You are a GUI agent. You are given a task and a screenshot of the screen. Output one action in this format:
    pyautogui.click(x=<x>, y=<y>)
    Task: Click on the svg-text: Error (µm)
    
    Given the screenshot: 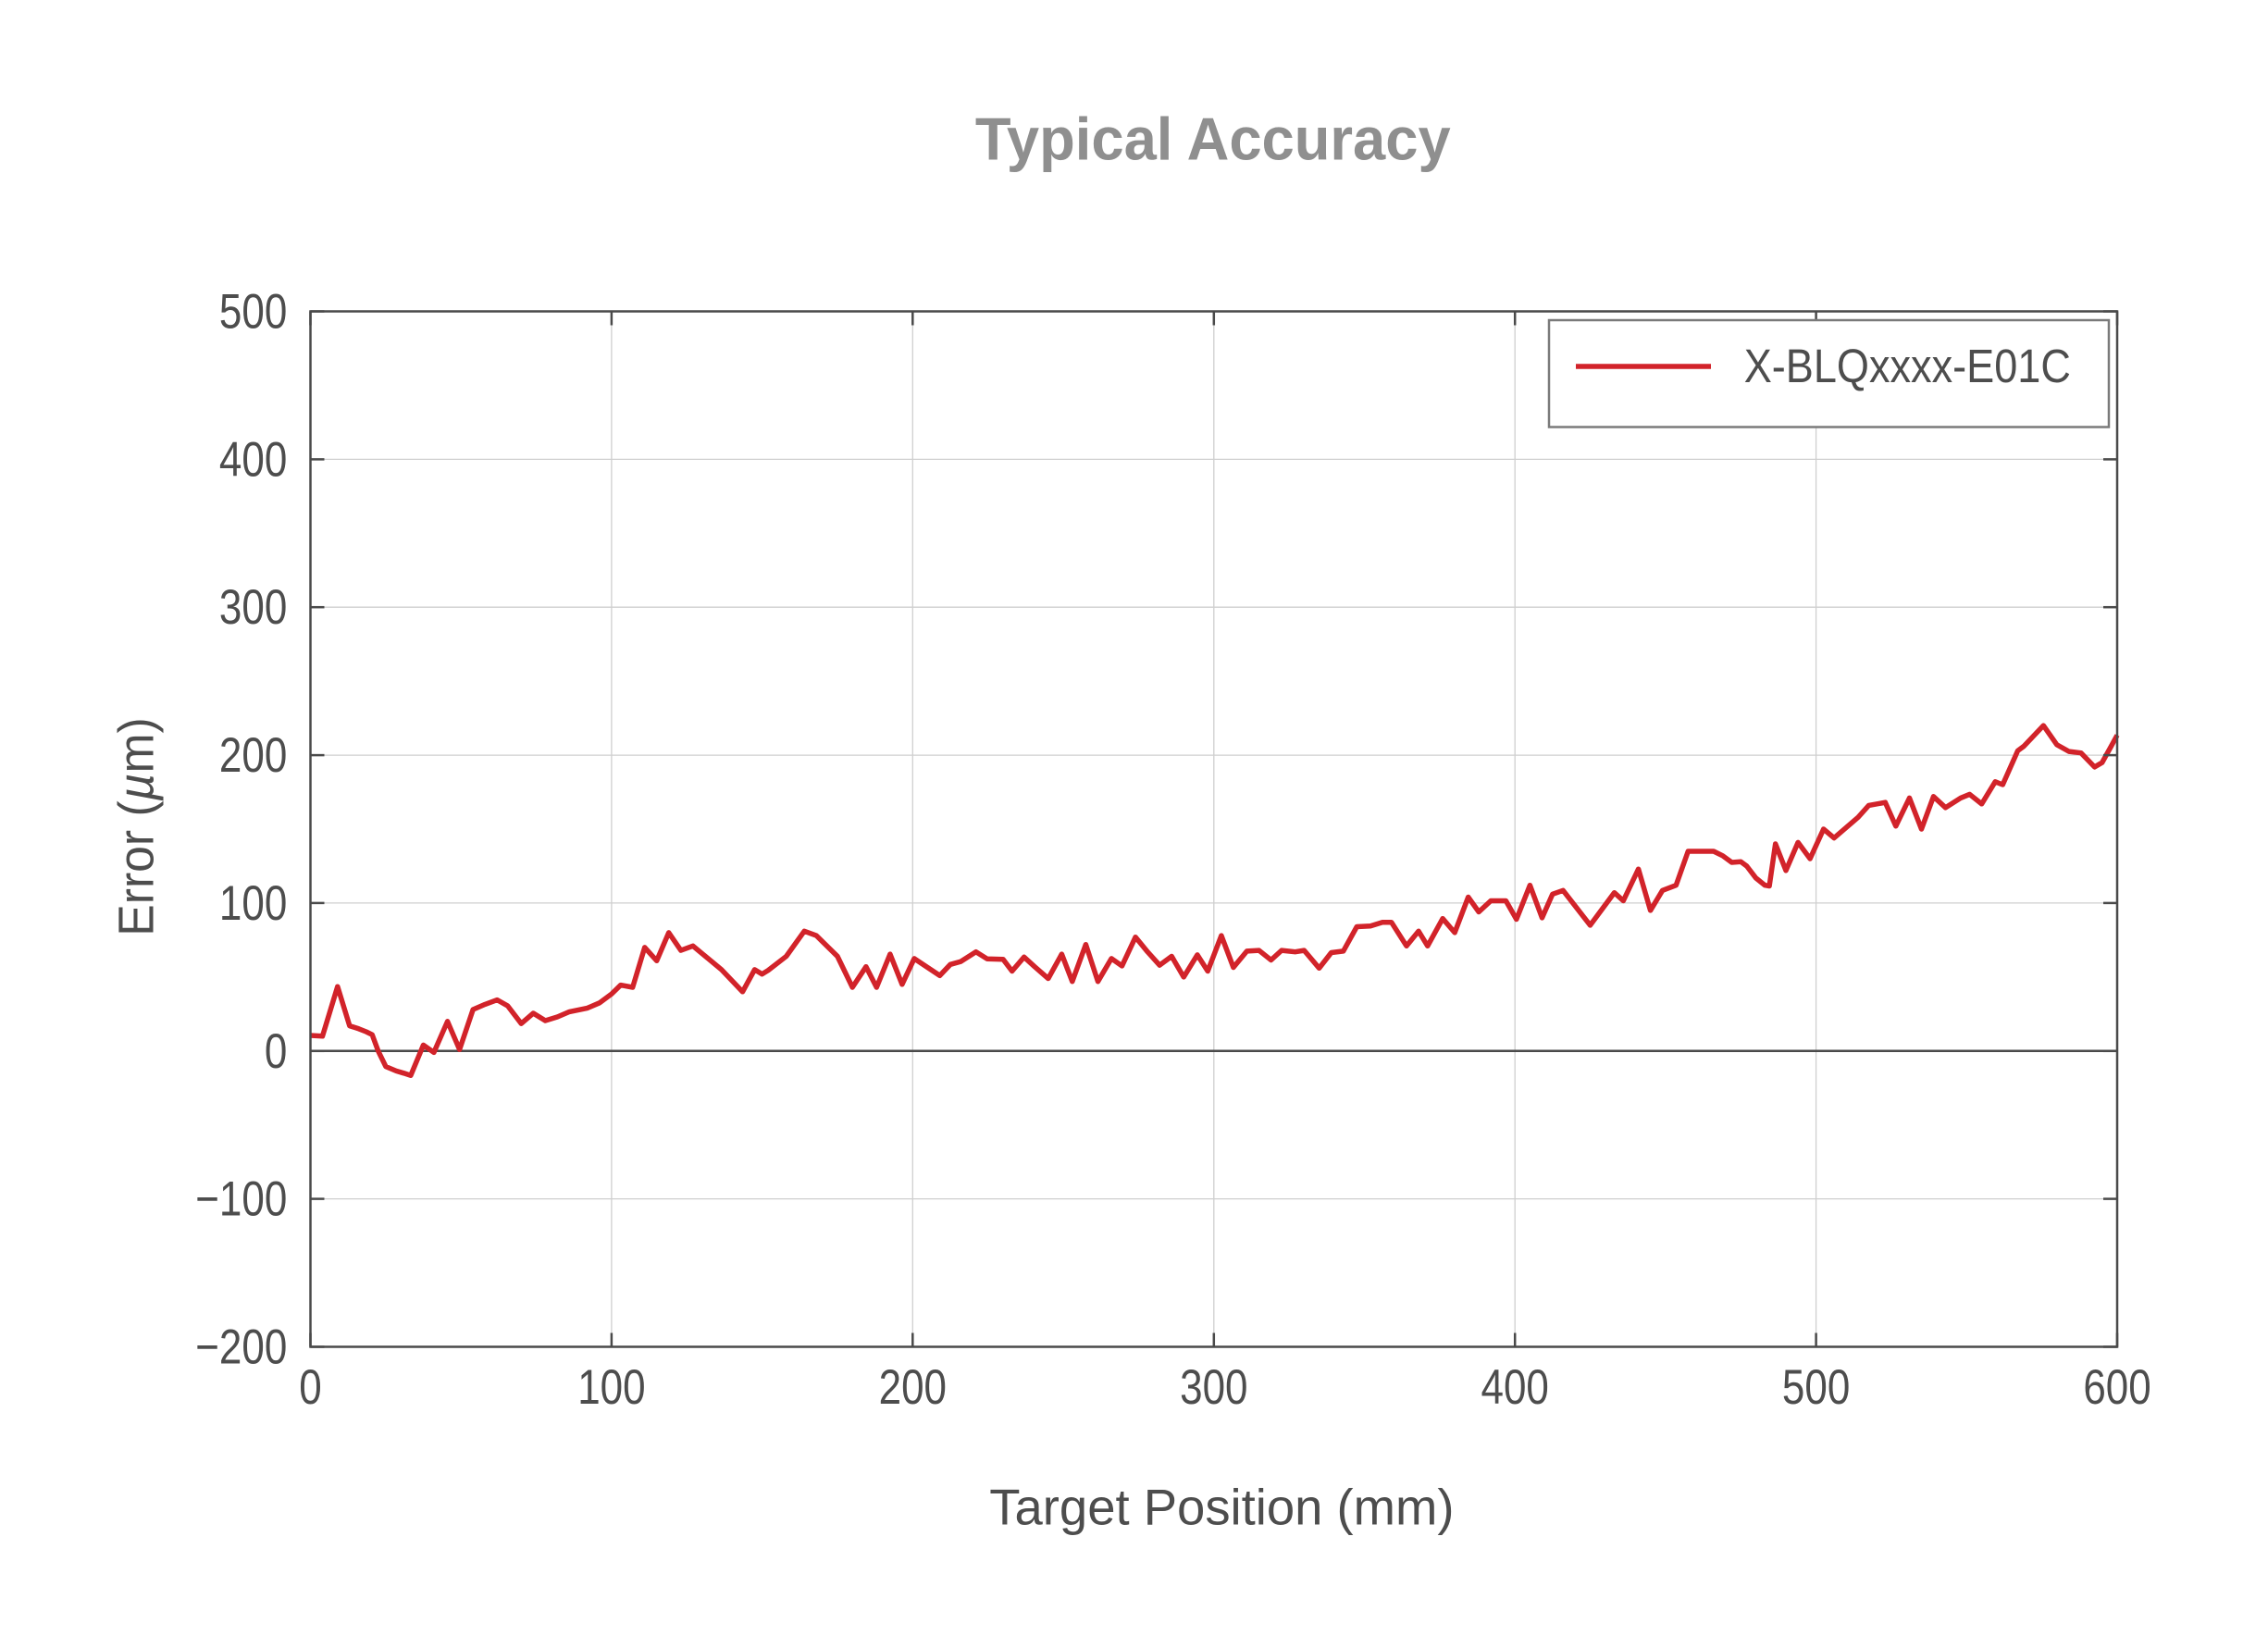 What is the action you would take?
    pyautogui.click(x=136, y=826)
    